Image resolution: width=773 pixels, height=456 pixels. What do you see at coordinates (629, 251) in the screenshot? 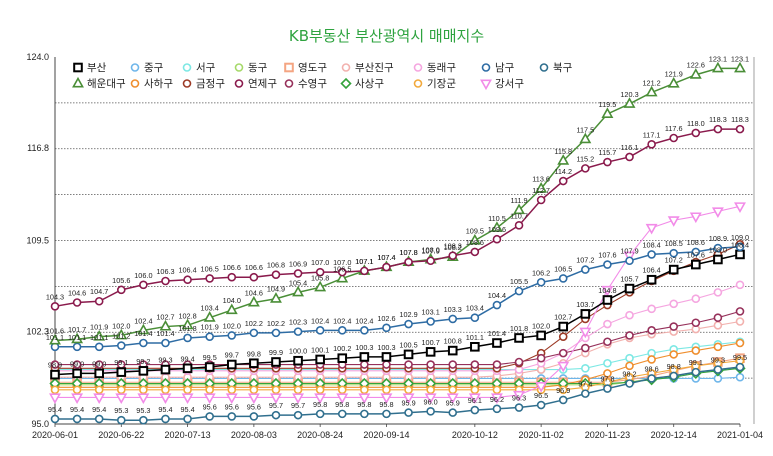
I see `data-label: 107.9` at bounding box center [629, 251].